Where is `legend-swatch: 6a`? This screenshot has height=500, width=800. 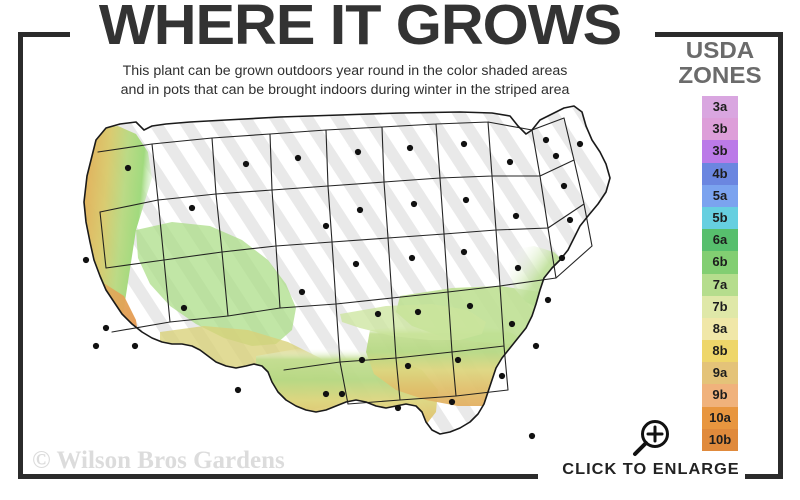
legend-swatch: 6a is located at coordinates (720, 240).